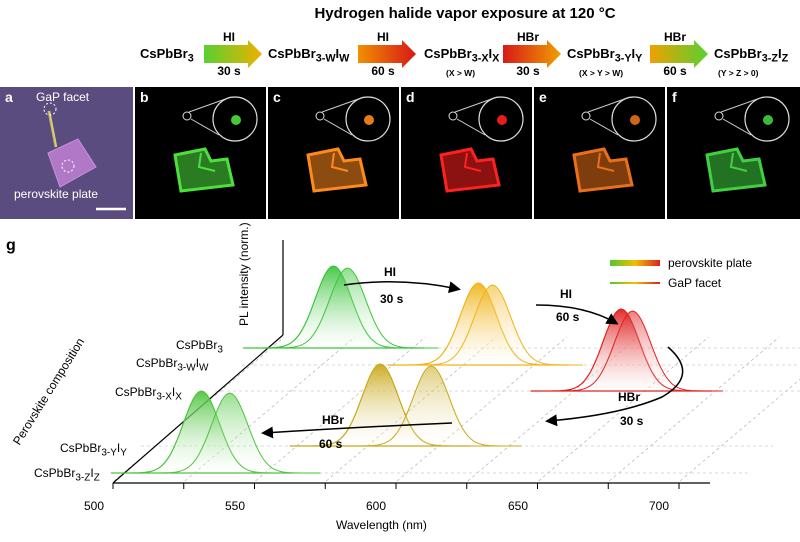 The width and height of the screenshot is (800, 542). What do you see at coordinates (9, 97) in the screenshot?
I see `panel-a-letter: a` at bounding box center [9, 97].